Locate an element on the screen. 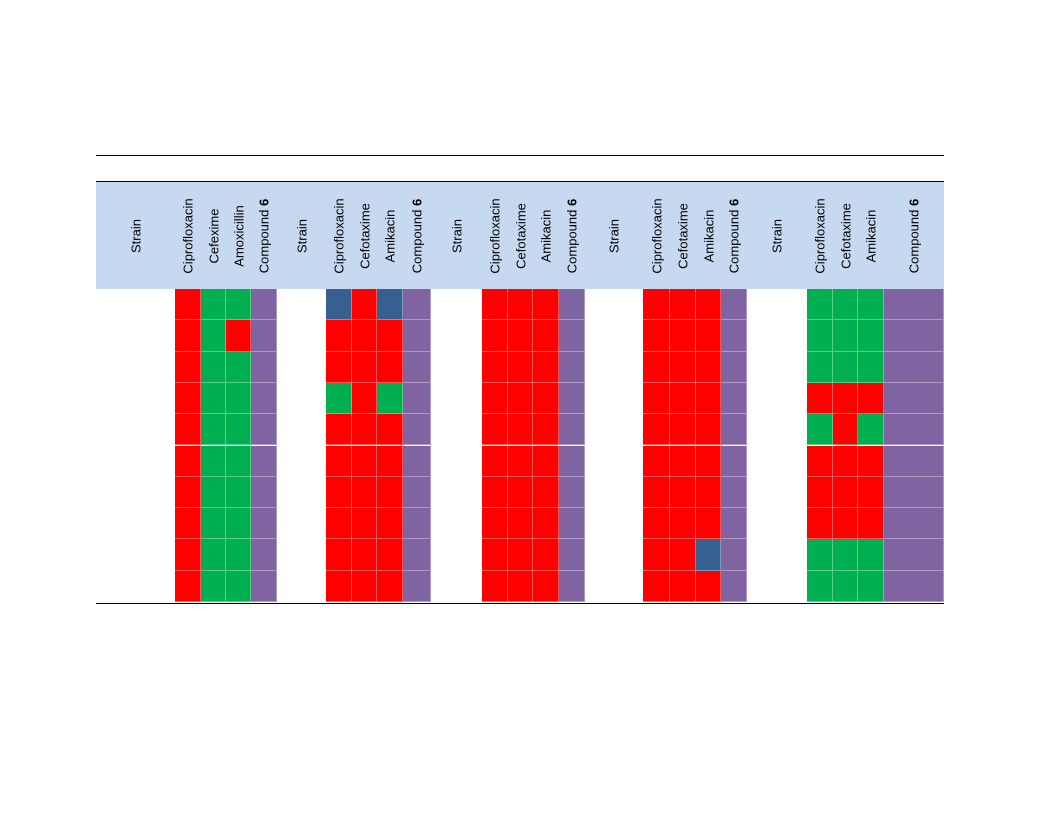  column-header-amikacin: Amikacin is located at coordinates (546, 235).